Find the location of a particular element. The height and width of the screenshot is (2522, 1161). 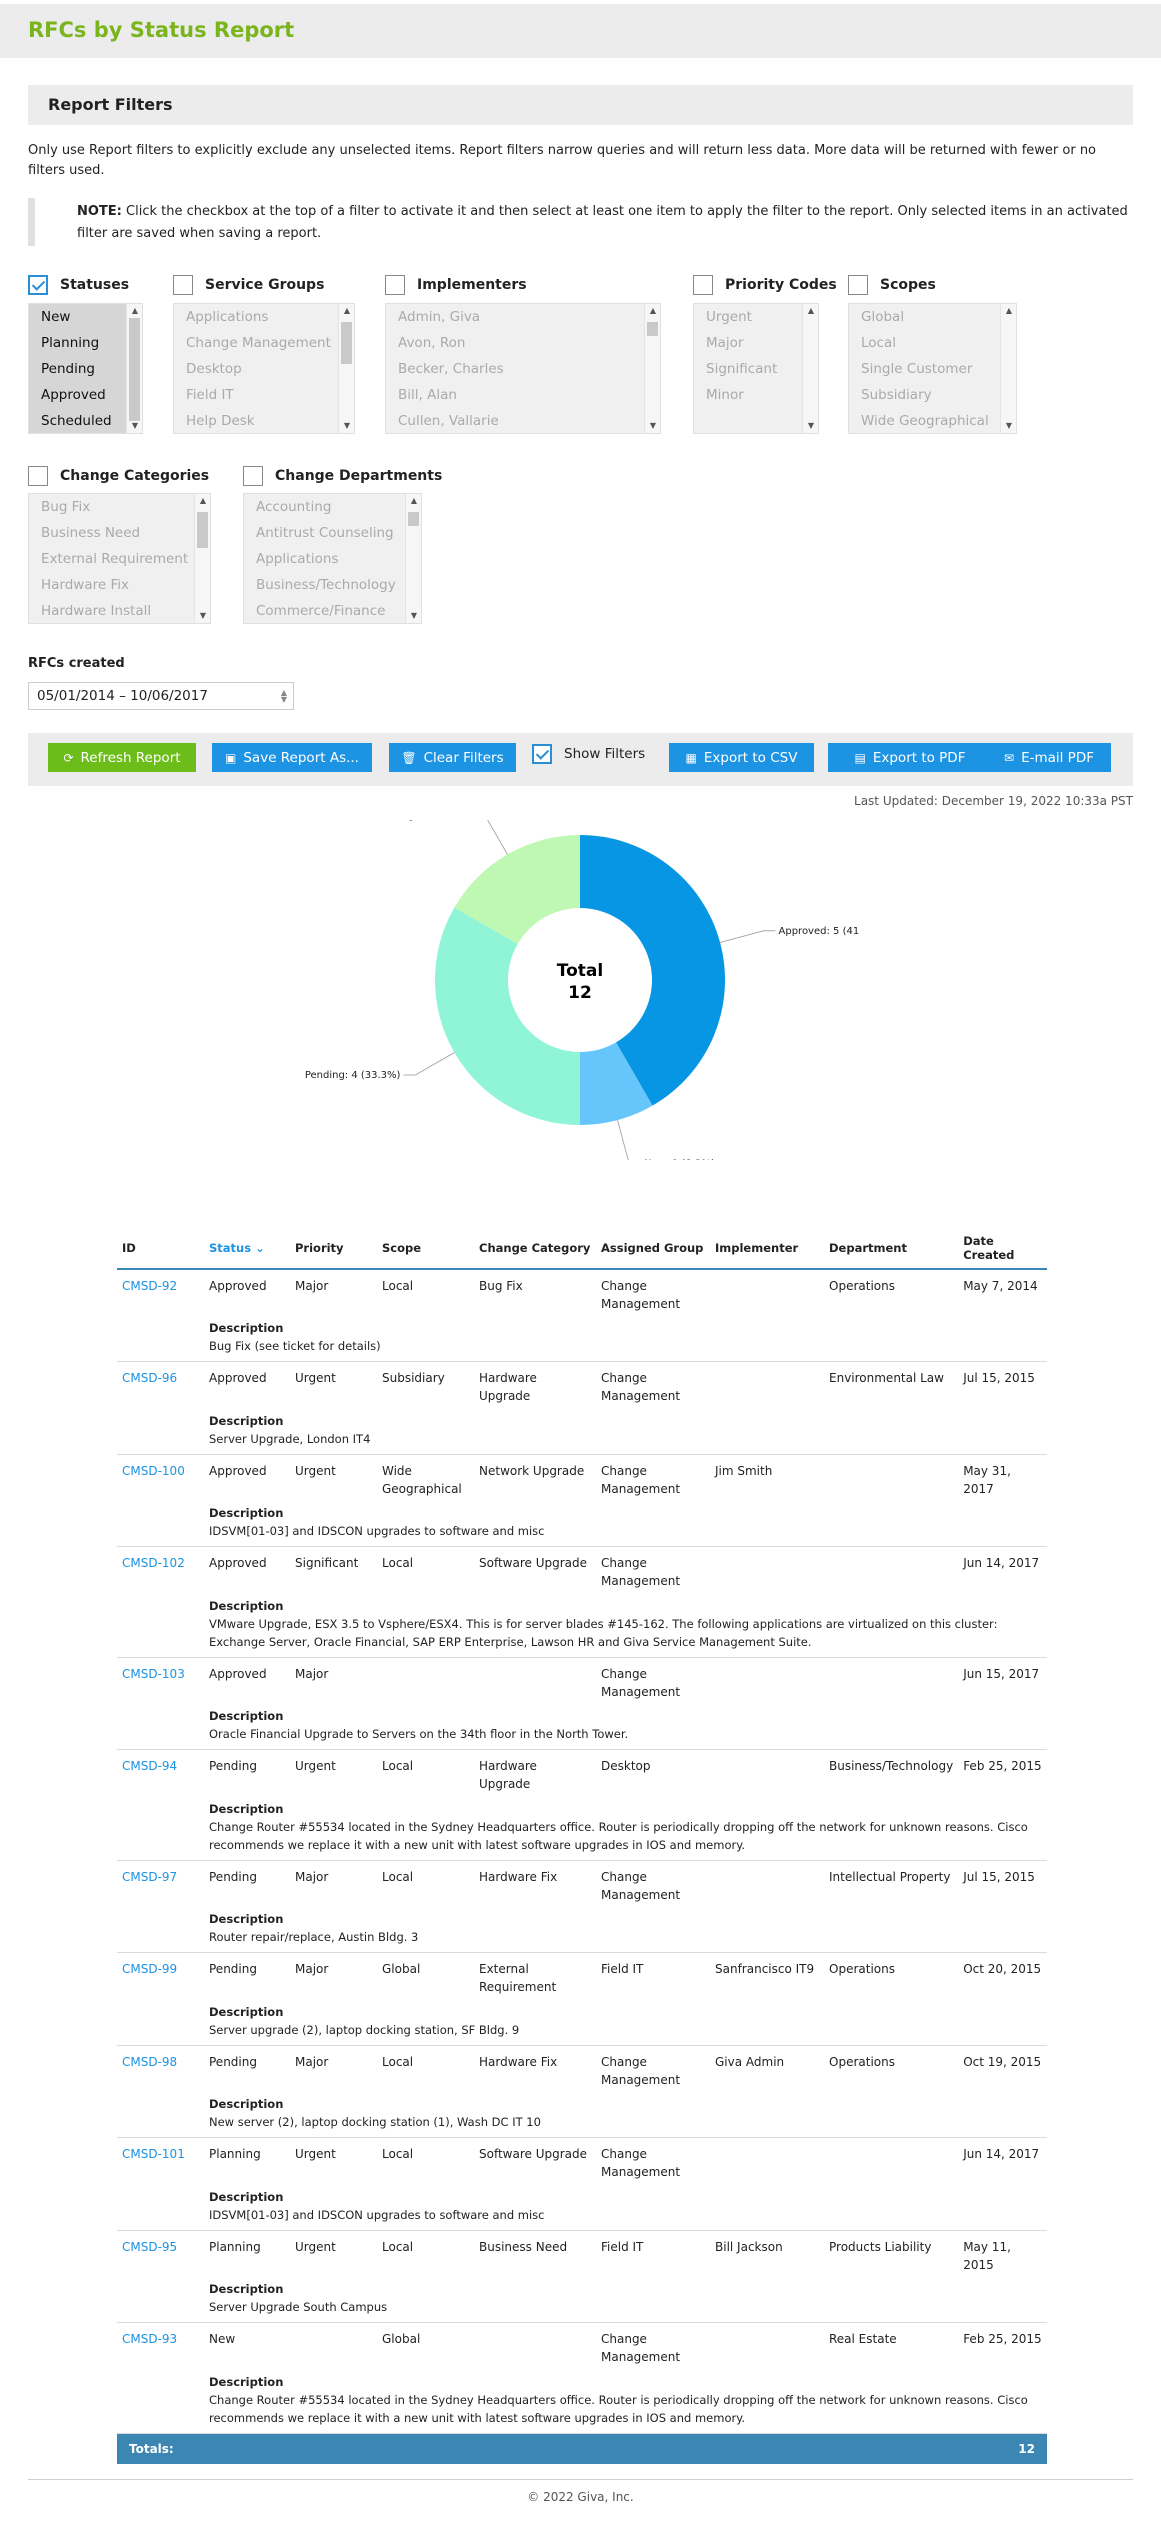

donut-slice-planning is located at coordinates (517, 889).